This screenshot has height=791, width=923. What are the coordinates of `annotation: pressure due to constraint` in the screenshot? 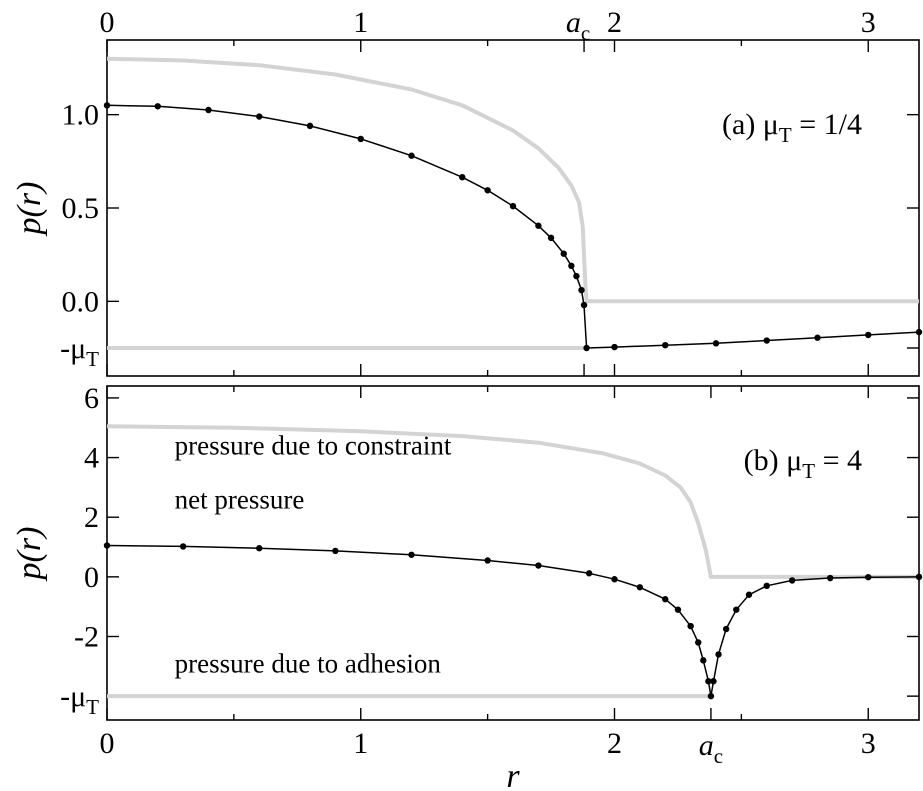 It's located at (313, 446).